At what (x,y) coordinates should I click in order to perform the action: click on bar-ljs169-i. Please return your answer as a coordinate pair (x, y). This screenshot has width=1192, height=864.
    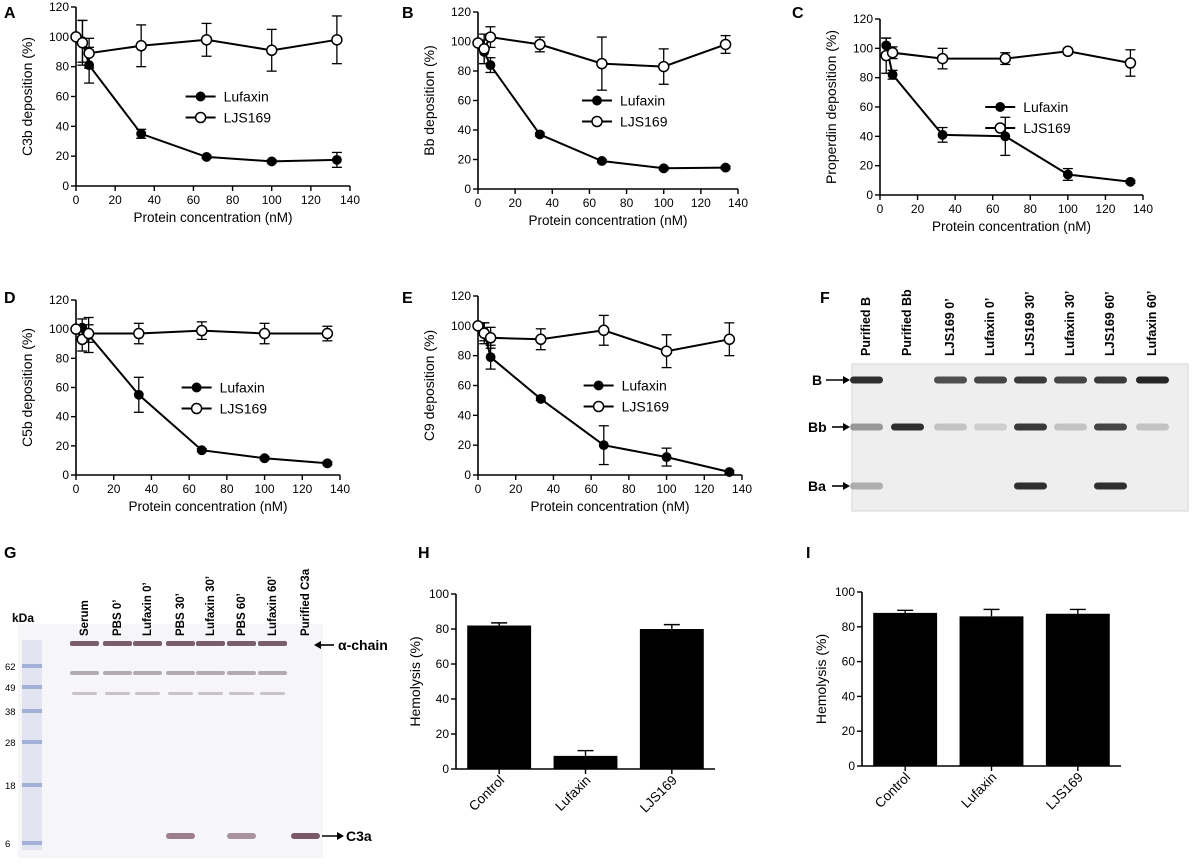
    Looking at the image, I should click on (1077, 689).